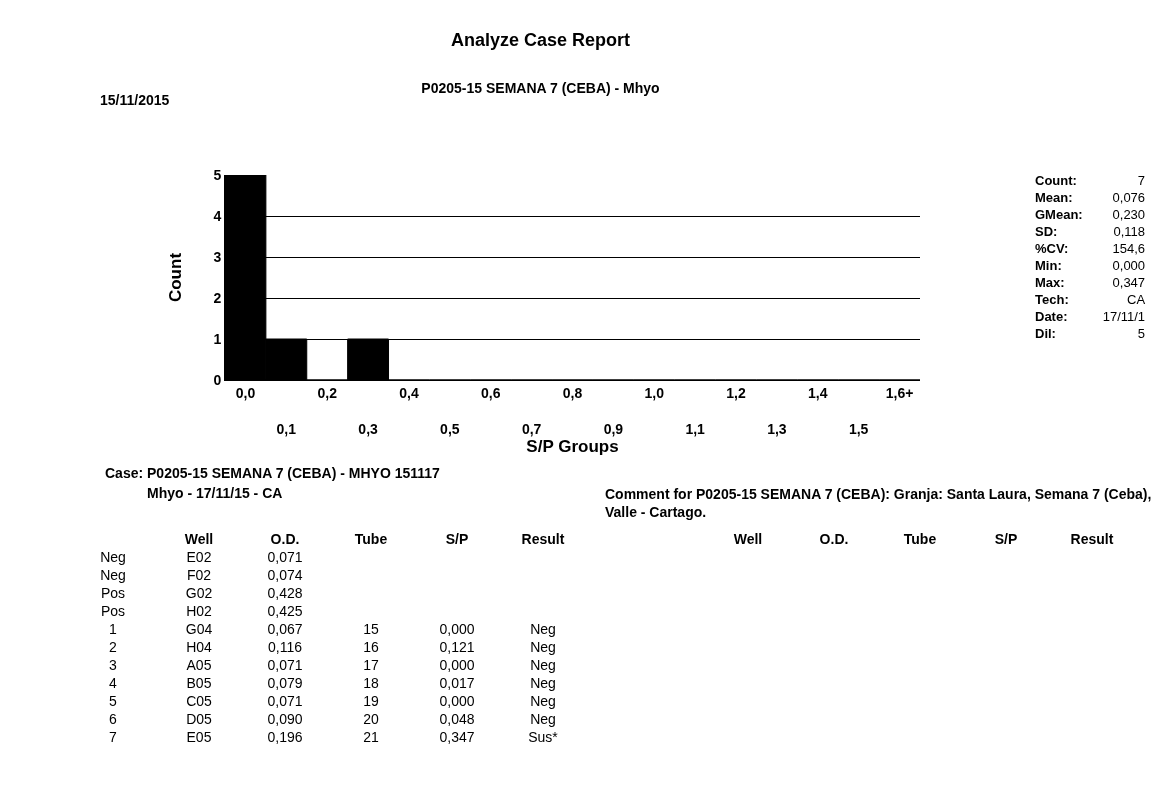 Image resolution: width=1175 pixels, height=800 pixels. Describe the element at coordinates (272, 473) in the screenshot. I see `text: Case: P0205-15 SEMANA 7 (CEBA) - MHYO 151117` at that location.